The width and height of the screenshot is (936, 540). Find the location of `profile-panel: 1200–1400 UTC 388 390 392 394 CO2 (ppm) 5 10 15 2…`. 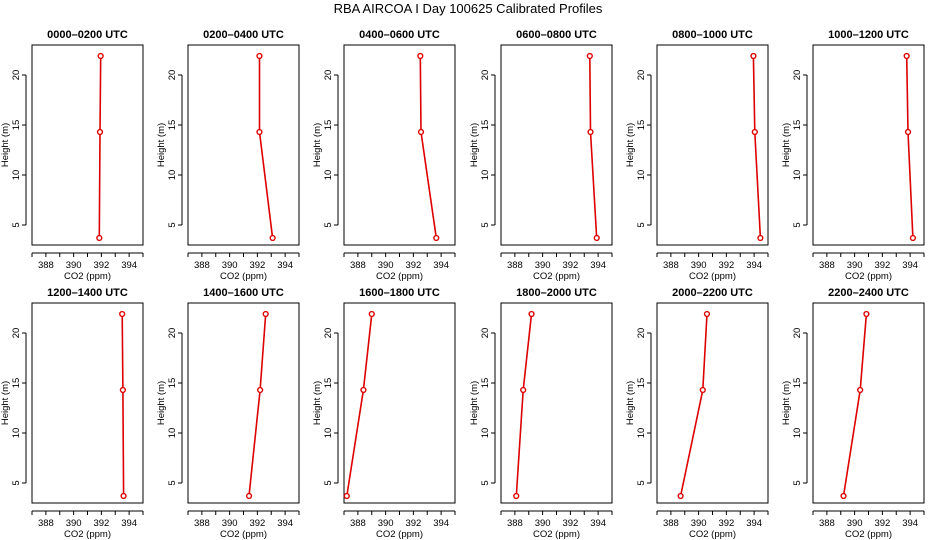

profile-panel: 1200–1400 UTC 388 390 392 394 CO2 (ppm) 5 10 15 2… is located at coordinates (72, 413).